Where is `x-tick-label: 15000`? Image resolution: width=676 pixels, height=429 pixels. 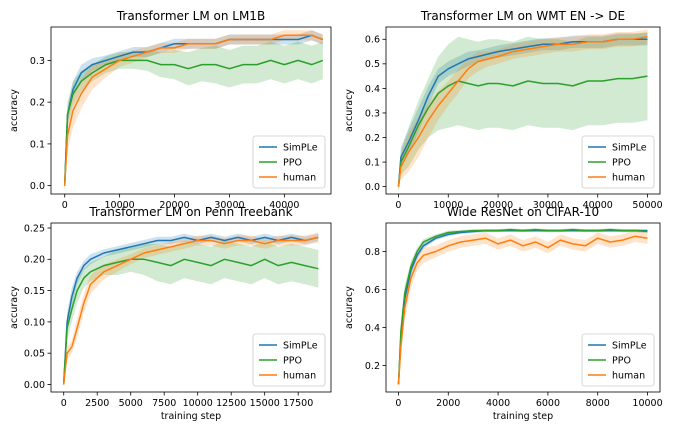
x-tick-label: 15000 is located at coordinates (265, 403).